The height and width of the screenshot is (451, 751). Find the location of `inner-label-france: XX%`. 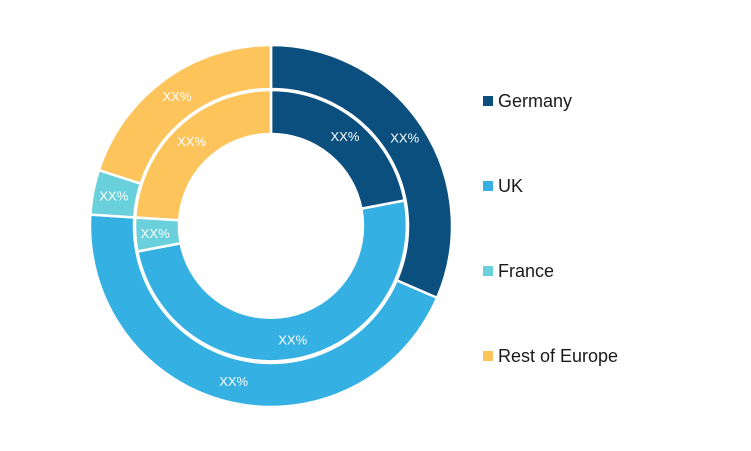

inner-label-france: XX% is located at coordinates (155, 233).